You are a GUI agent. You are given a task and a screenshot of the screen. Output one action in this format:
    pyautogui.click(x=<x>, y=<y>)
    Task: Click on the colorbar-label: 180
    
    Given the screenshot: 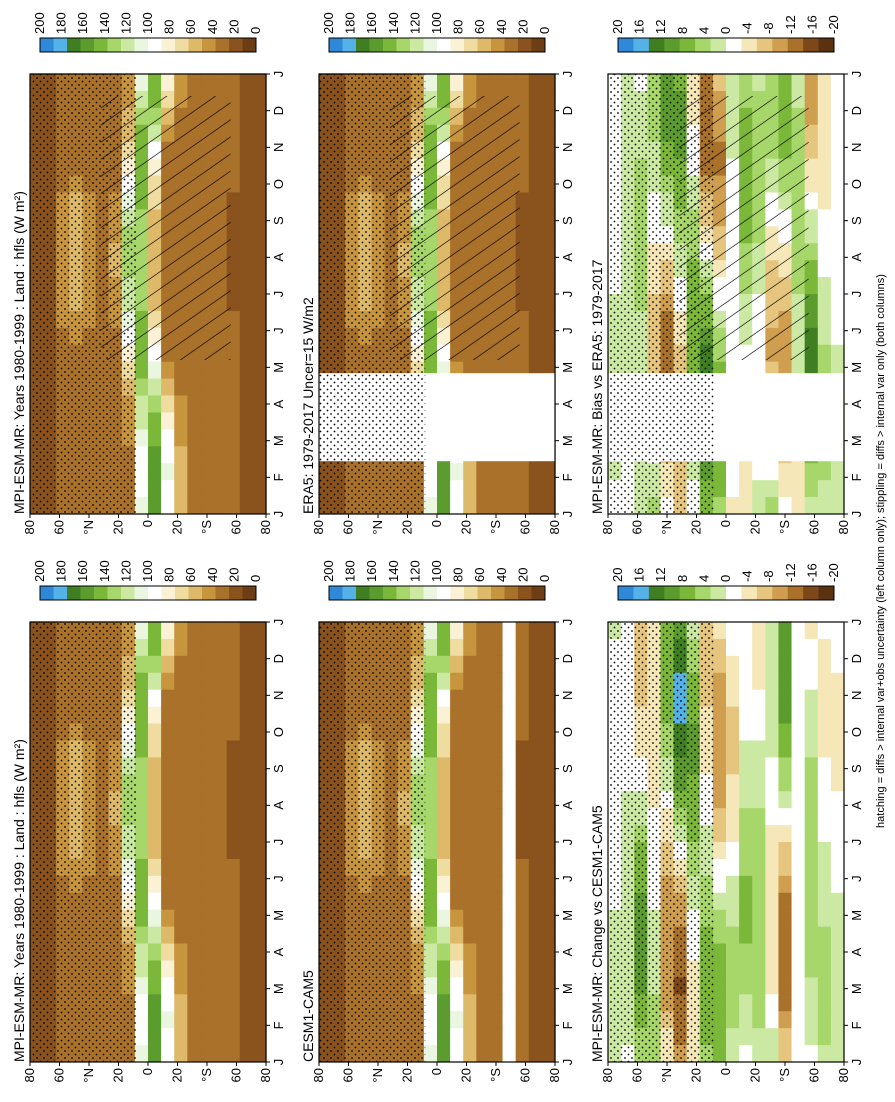 What is the action you would take?
    pyautogui.click(x=61, y=23)
    